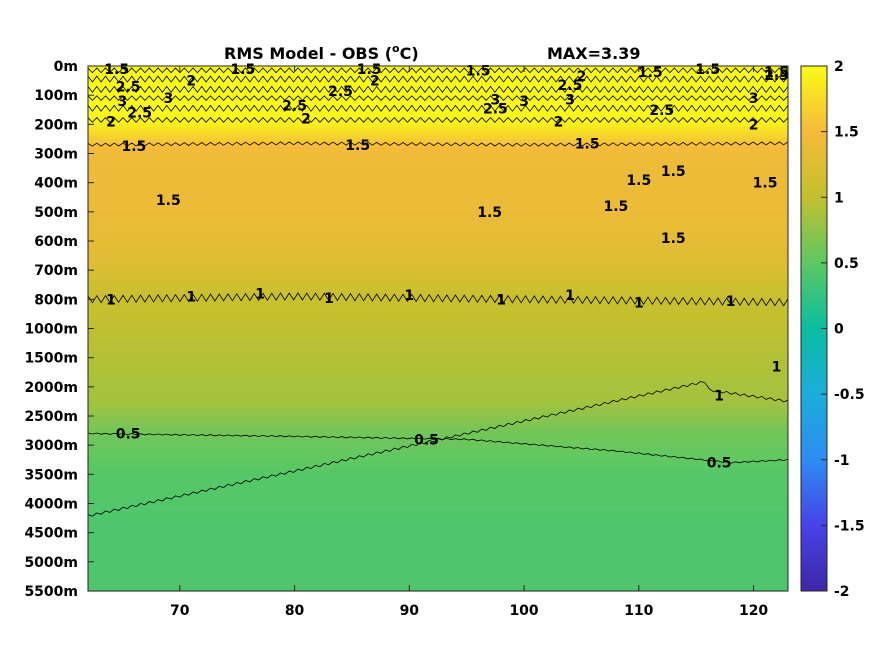  I want to click on y-tick-label: 400m, so click(56, 184).